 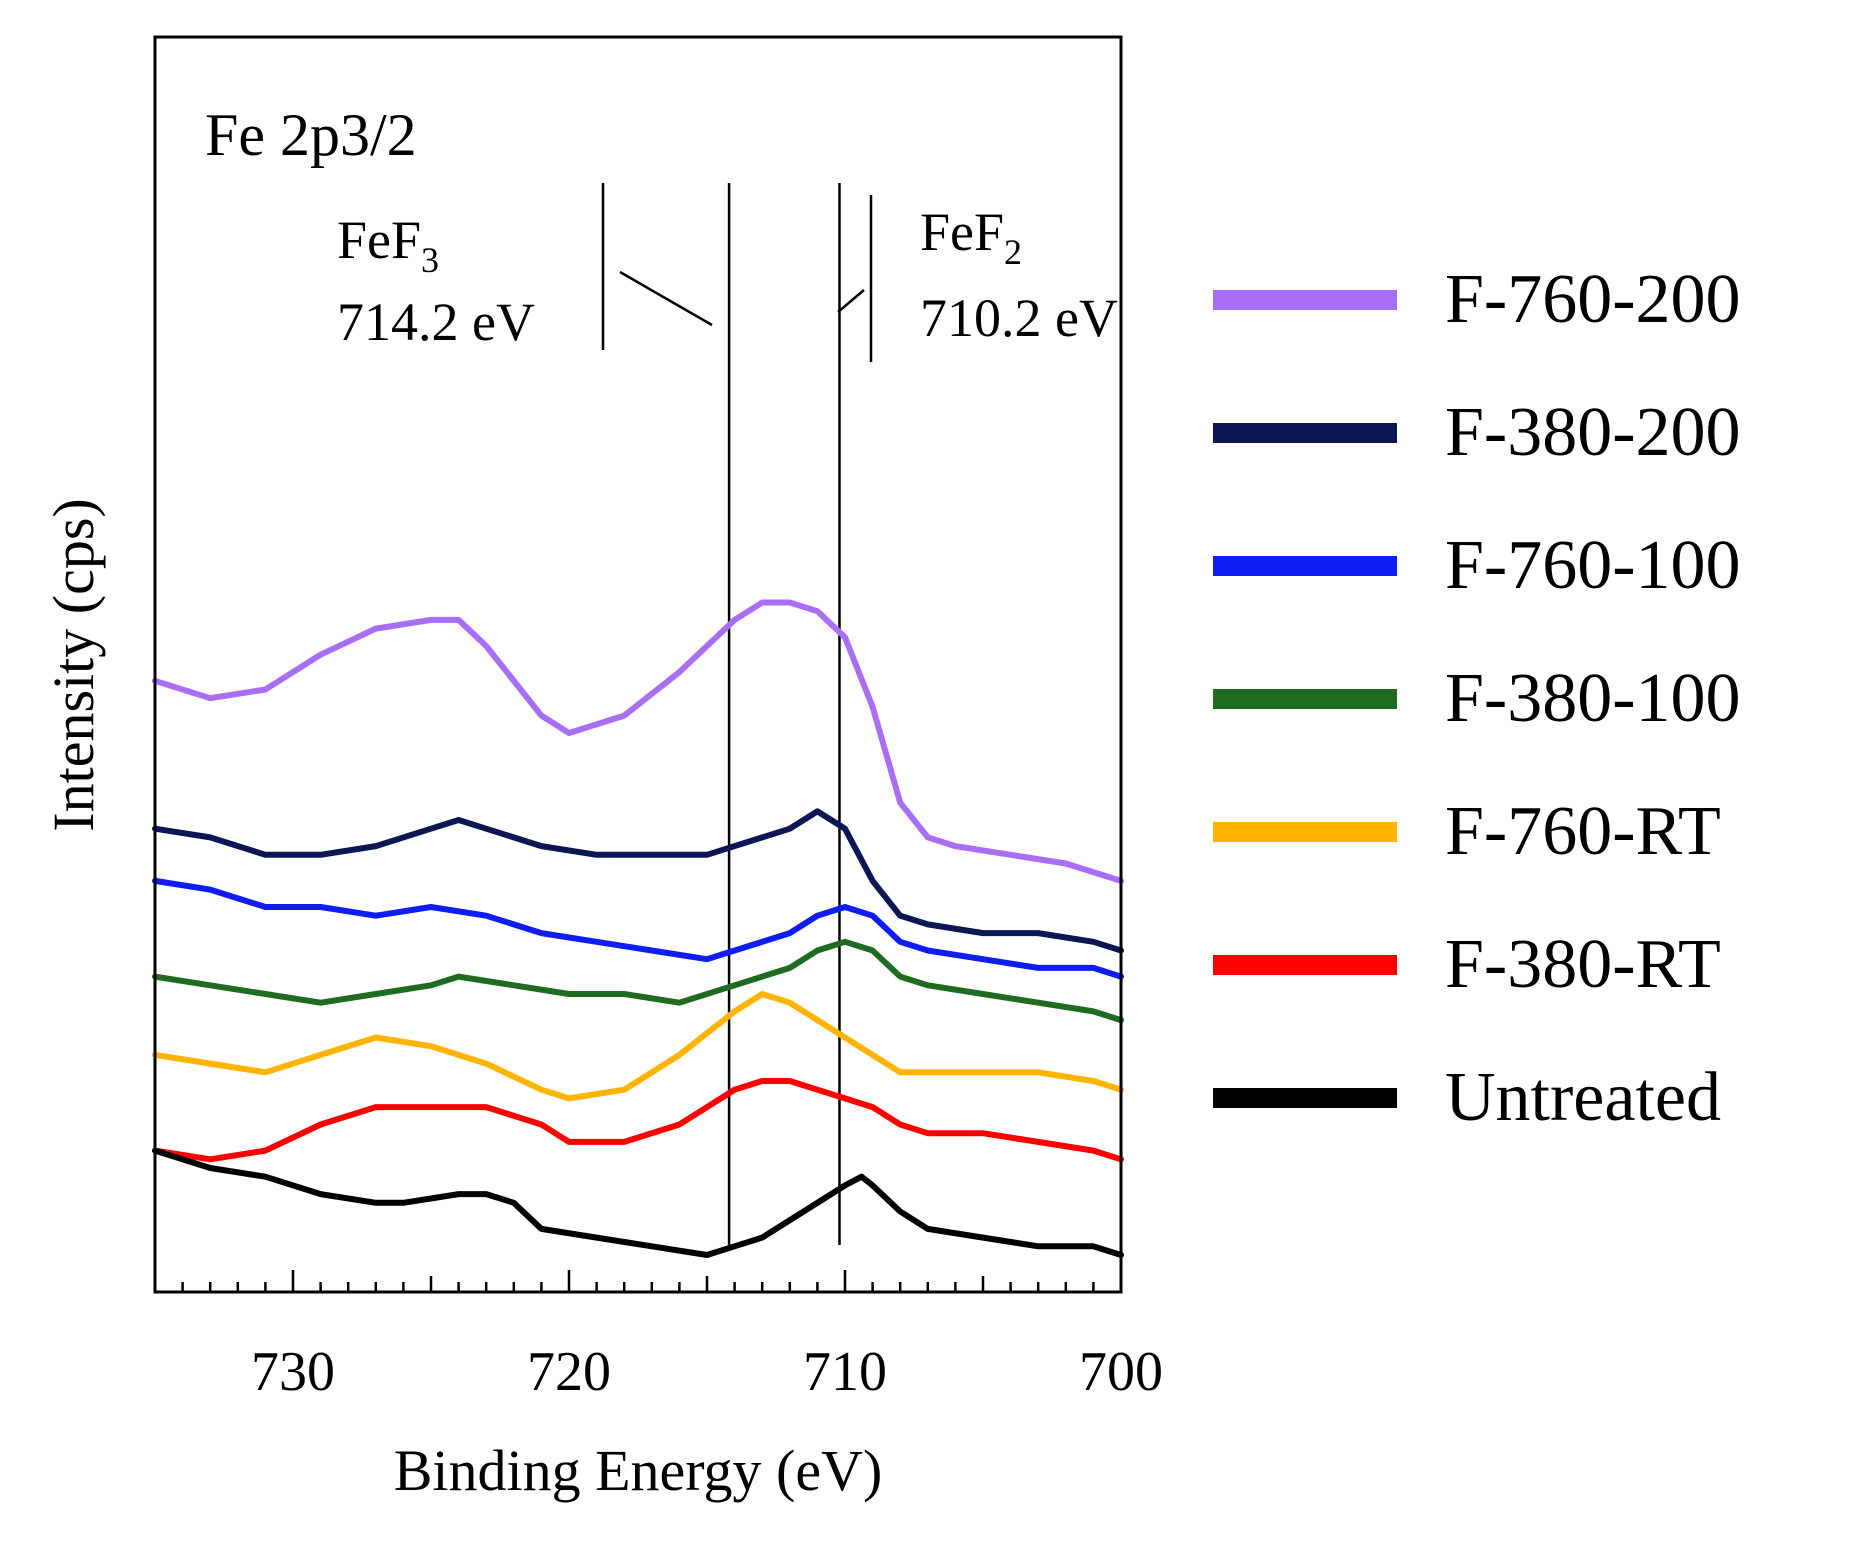 What do you see at coordinates (1593, 299) in the screenshot?
I see `legend-label-F-760-200: F-760-200` at bounding box center [1593, 299].